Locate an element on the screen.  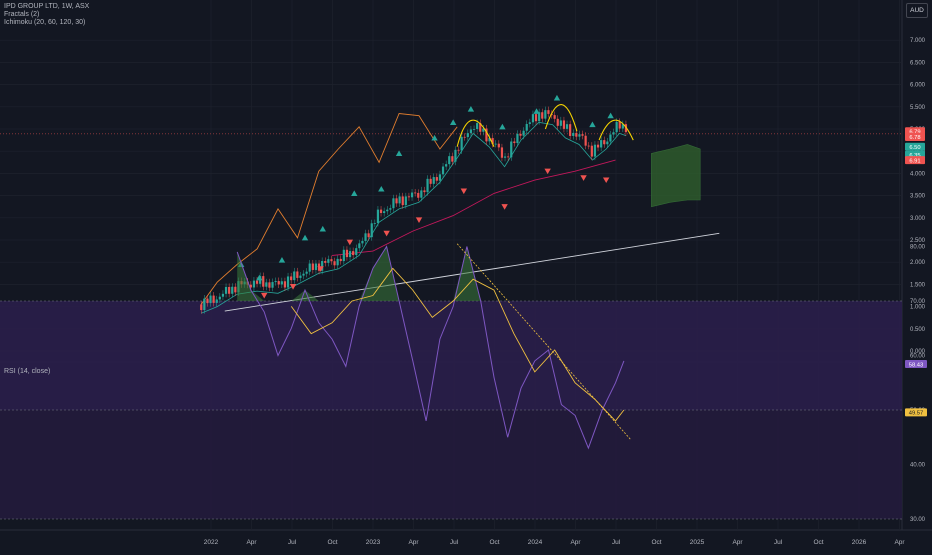
price-label-text: 6.78 is located at coordinates (914, 138).